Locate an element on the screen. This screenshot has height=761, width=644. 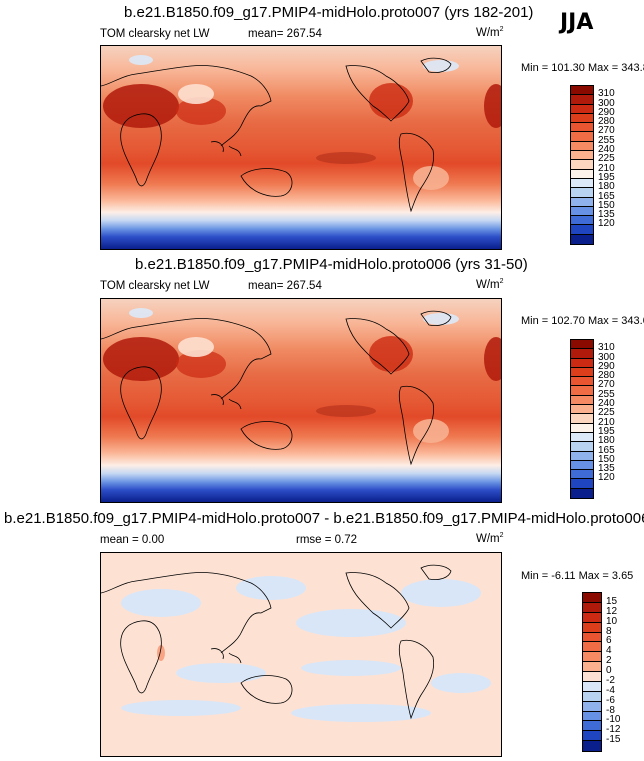
colorbar-label: -8 is located at coordinates (610, 710).